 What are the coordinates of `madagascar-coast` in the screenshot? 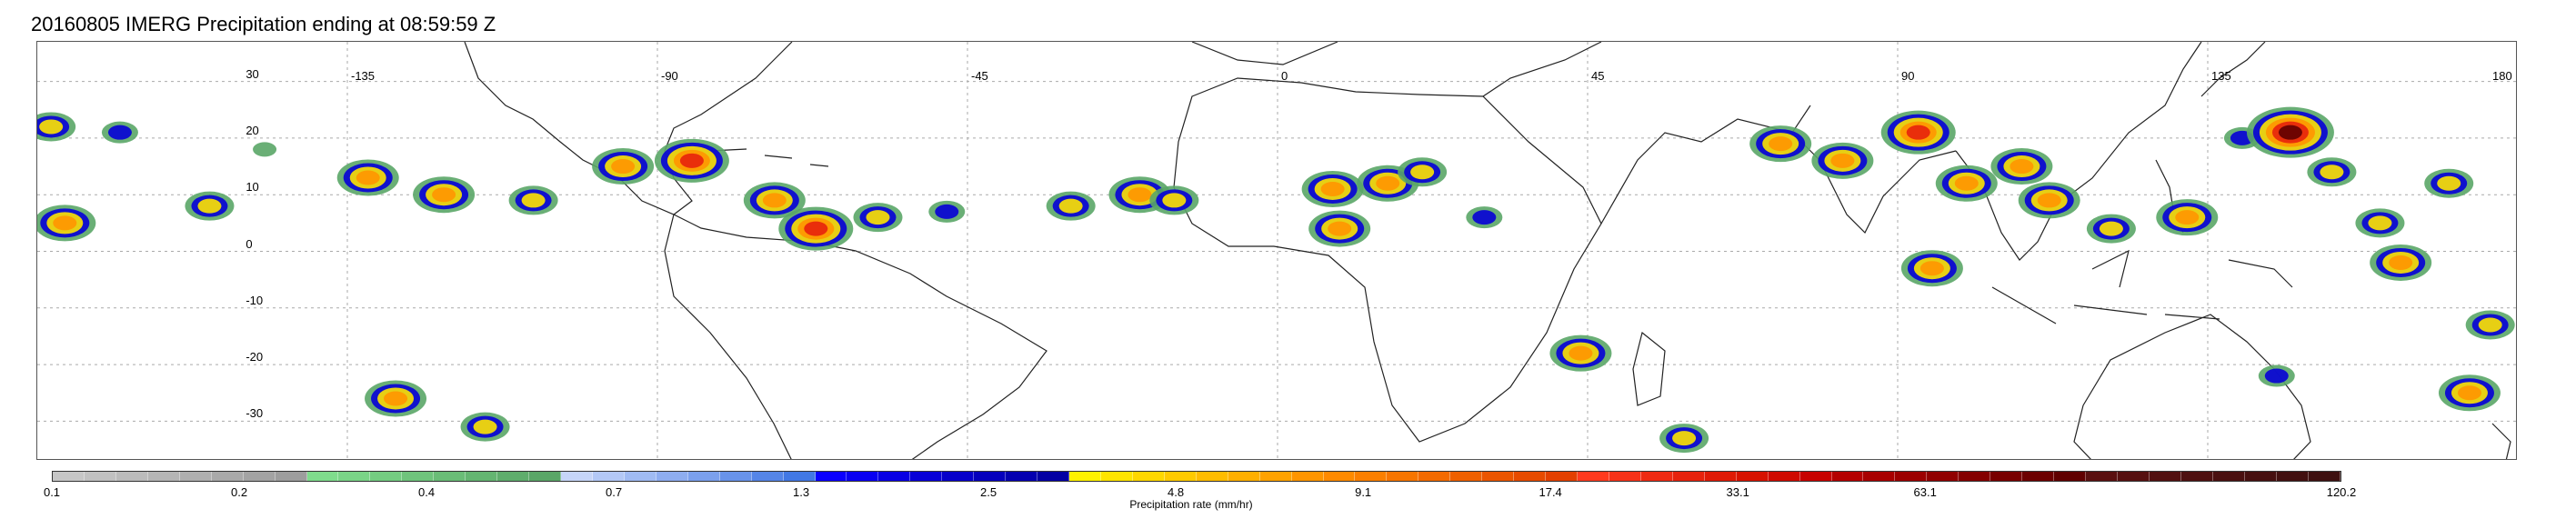 It's located at (1649, 368).